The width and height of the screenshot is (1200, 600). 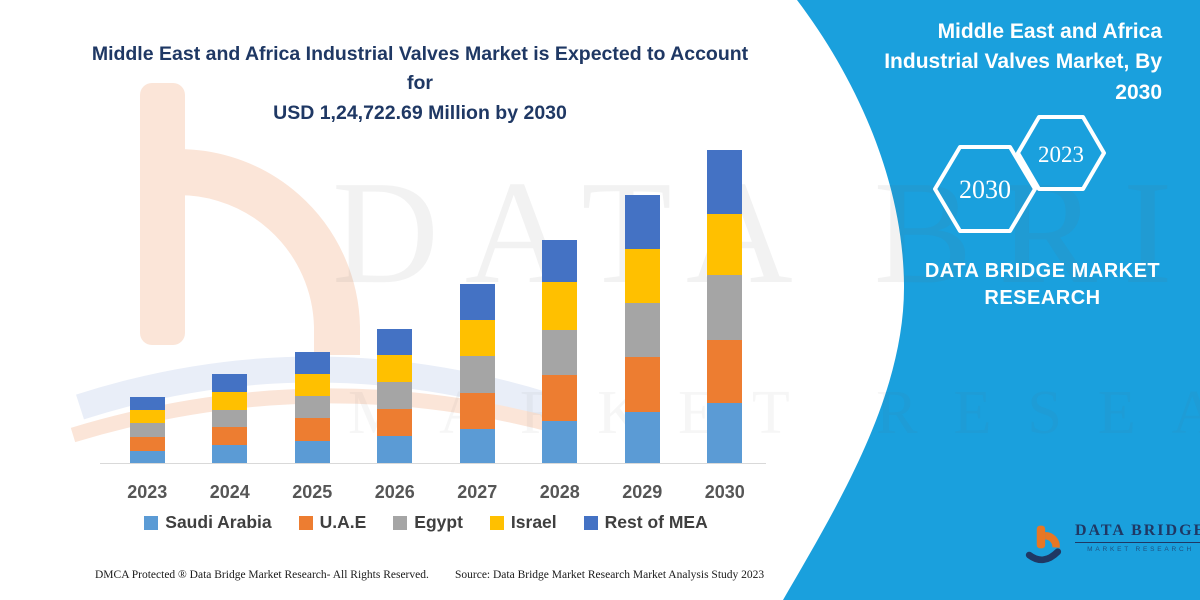 I want to click on bar-2030, so click(x=725, y=306).